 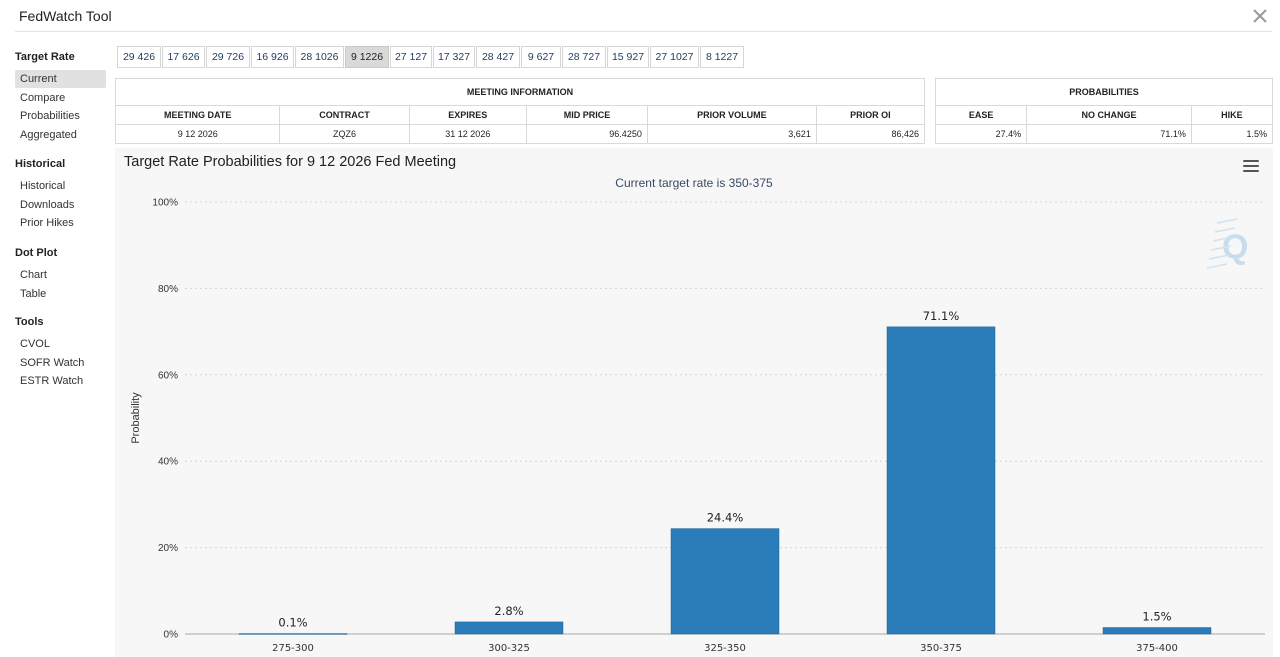 I want to click on sidebar-item-table: Table, so click(x=33, y=293).